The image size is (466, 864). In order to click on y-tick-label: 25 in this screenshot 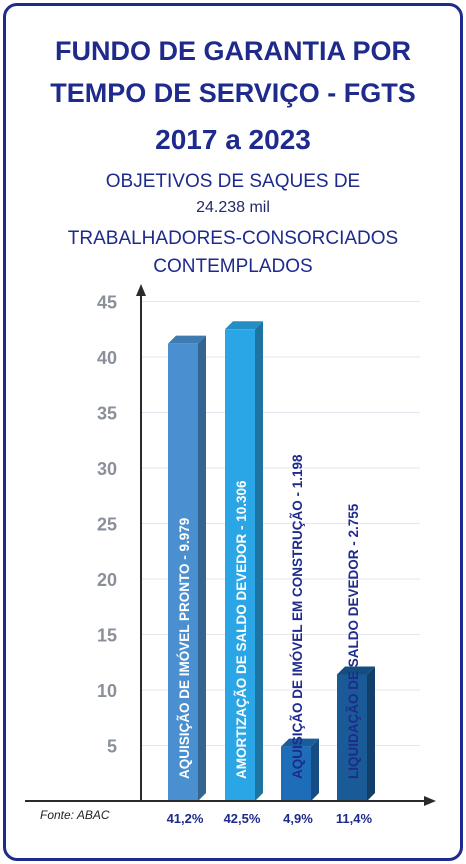, I will do `click(107, 525)`.